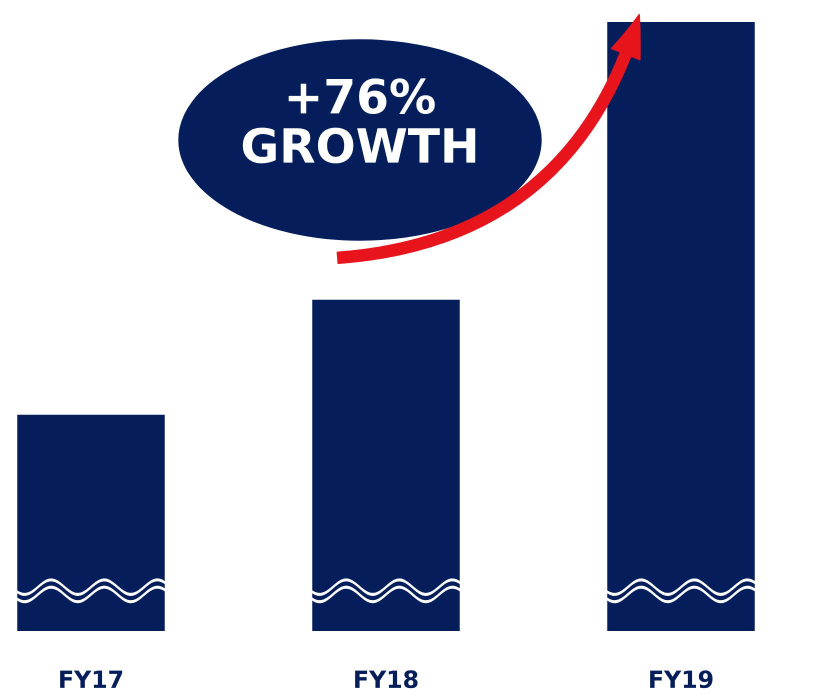  What do you see at coordinates (386, 679) in the screenshot?
I see `x-tick-label: FY18` at bounding box center [386, 679].